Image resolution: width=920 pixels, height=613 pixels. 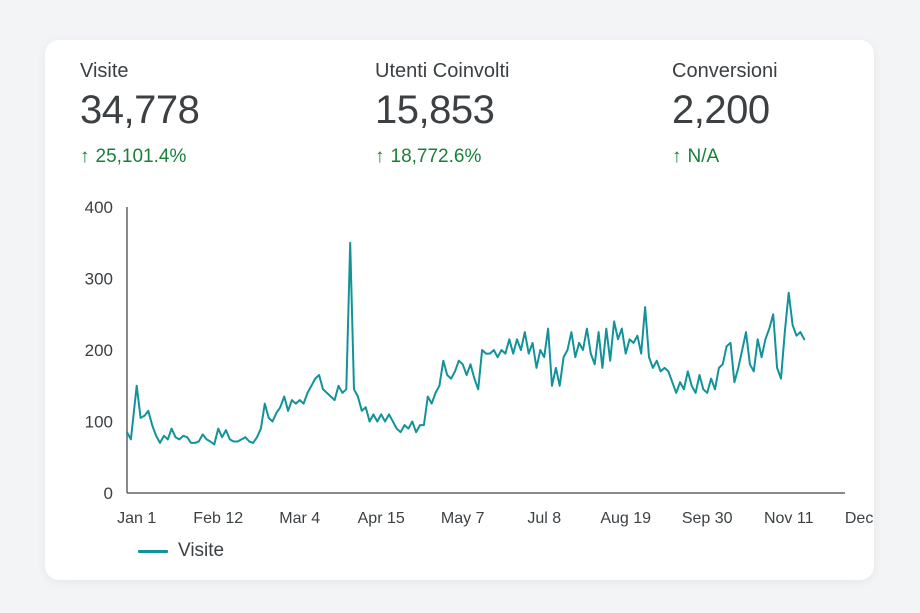 What do you see at coordinates (789, 518) in the screenshot?
I see `x-tick-label: Nov 11` at bounding box center [789, 518].